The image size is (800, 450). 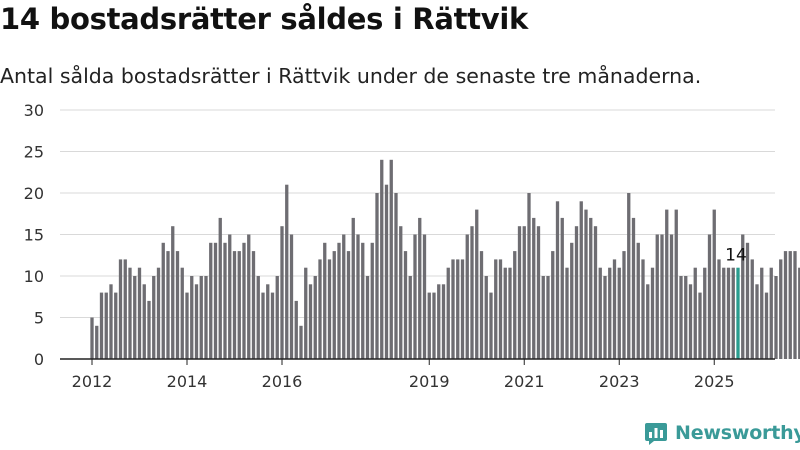 I want to click on x-tick-label: 2012, so click(x=92, y=381).